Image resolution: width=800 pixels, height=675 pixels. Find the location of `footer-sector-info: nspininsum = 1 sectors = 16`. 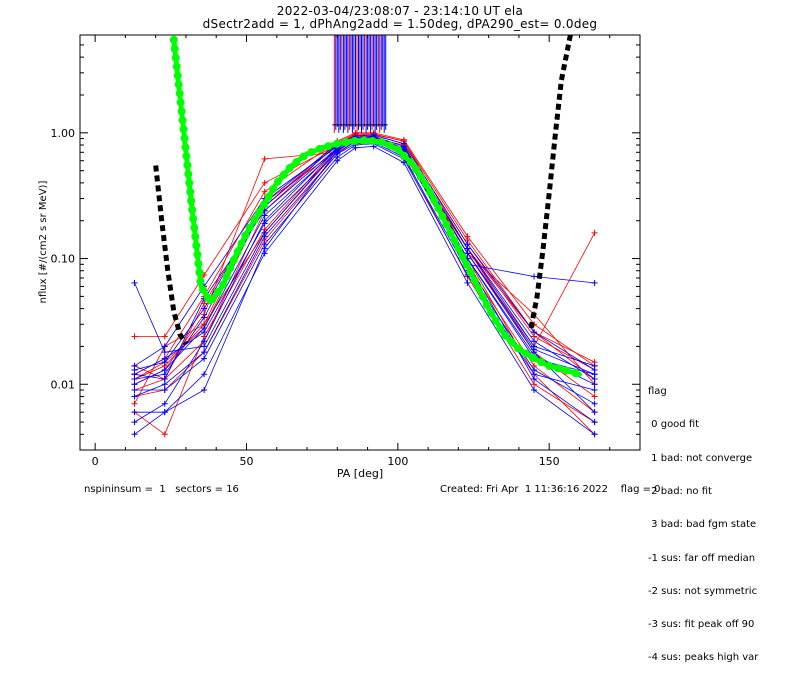

footer-sector-info: nspininsum = 1 sectors = 16 is located at coordinates (161, 489).